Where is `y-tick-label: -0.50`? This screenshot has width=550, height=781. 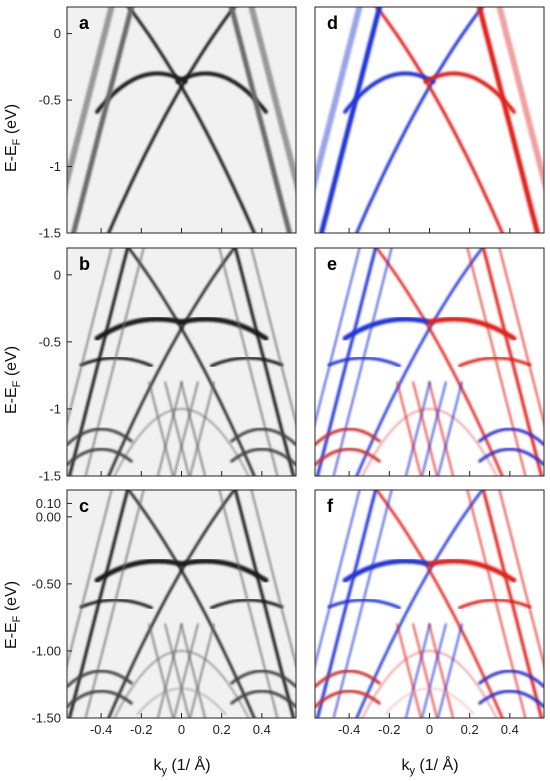 y-tick-label: -0.50 is located at coordinates (46, 583).